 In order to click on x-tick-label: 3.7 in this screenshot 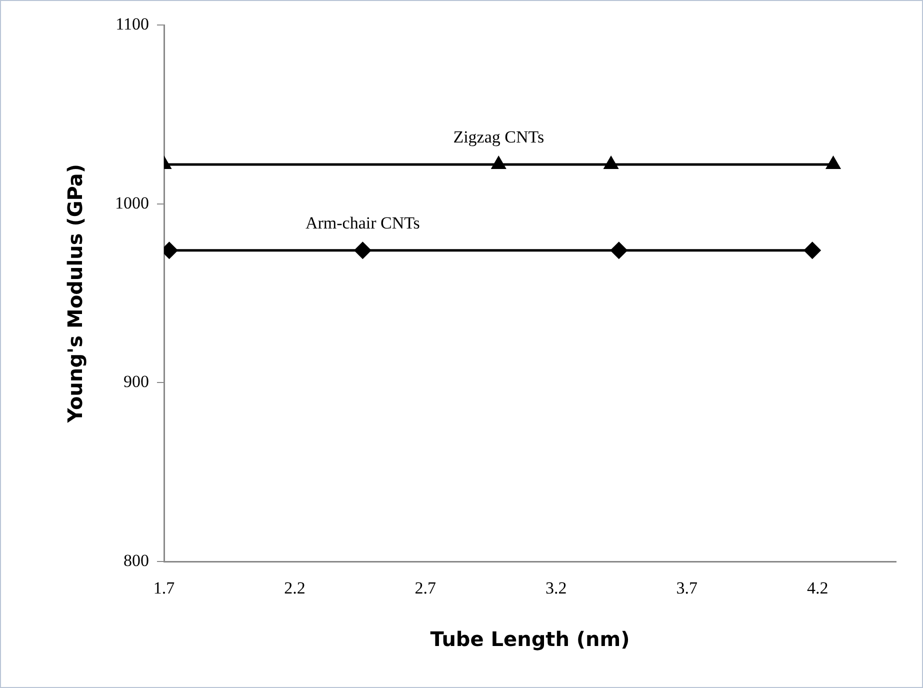, I will do `click(687, 588)`.